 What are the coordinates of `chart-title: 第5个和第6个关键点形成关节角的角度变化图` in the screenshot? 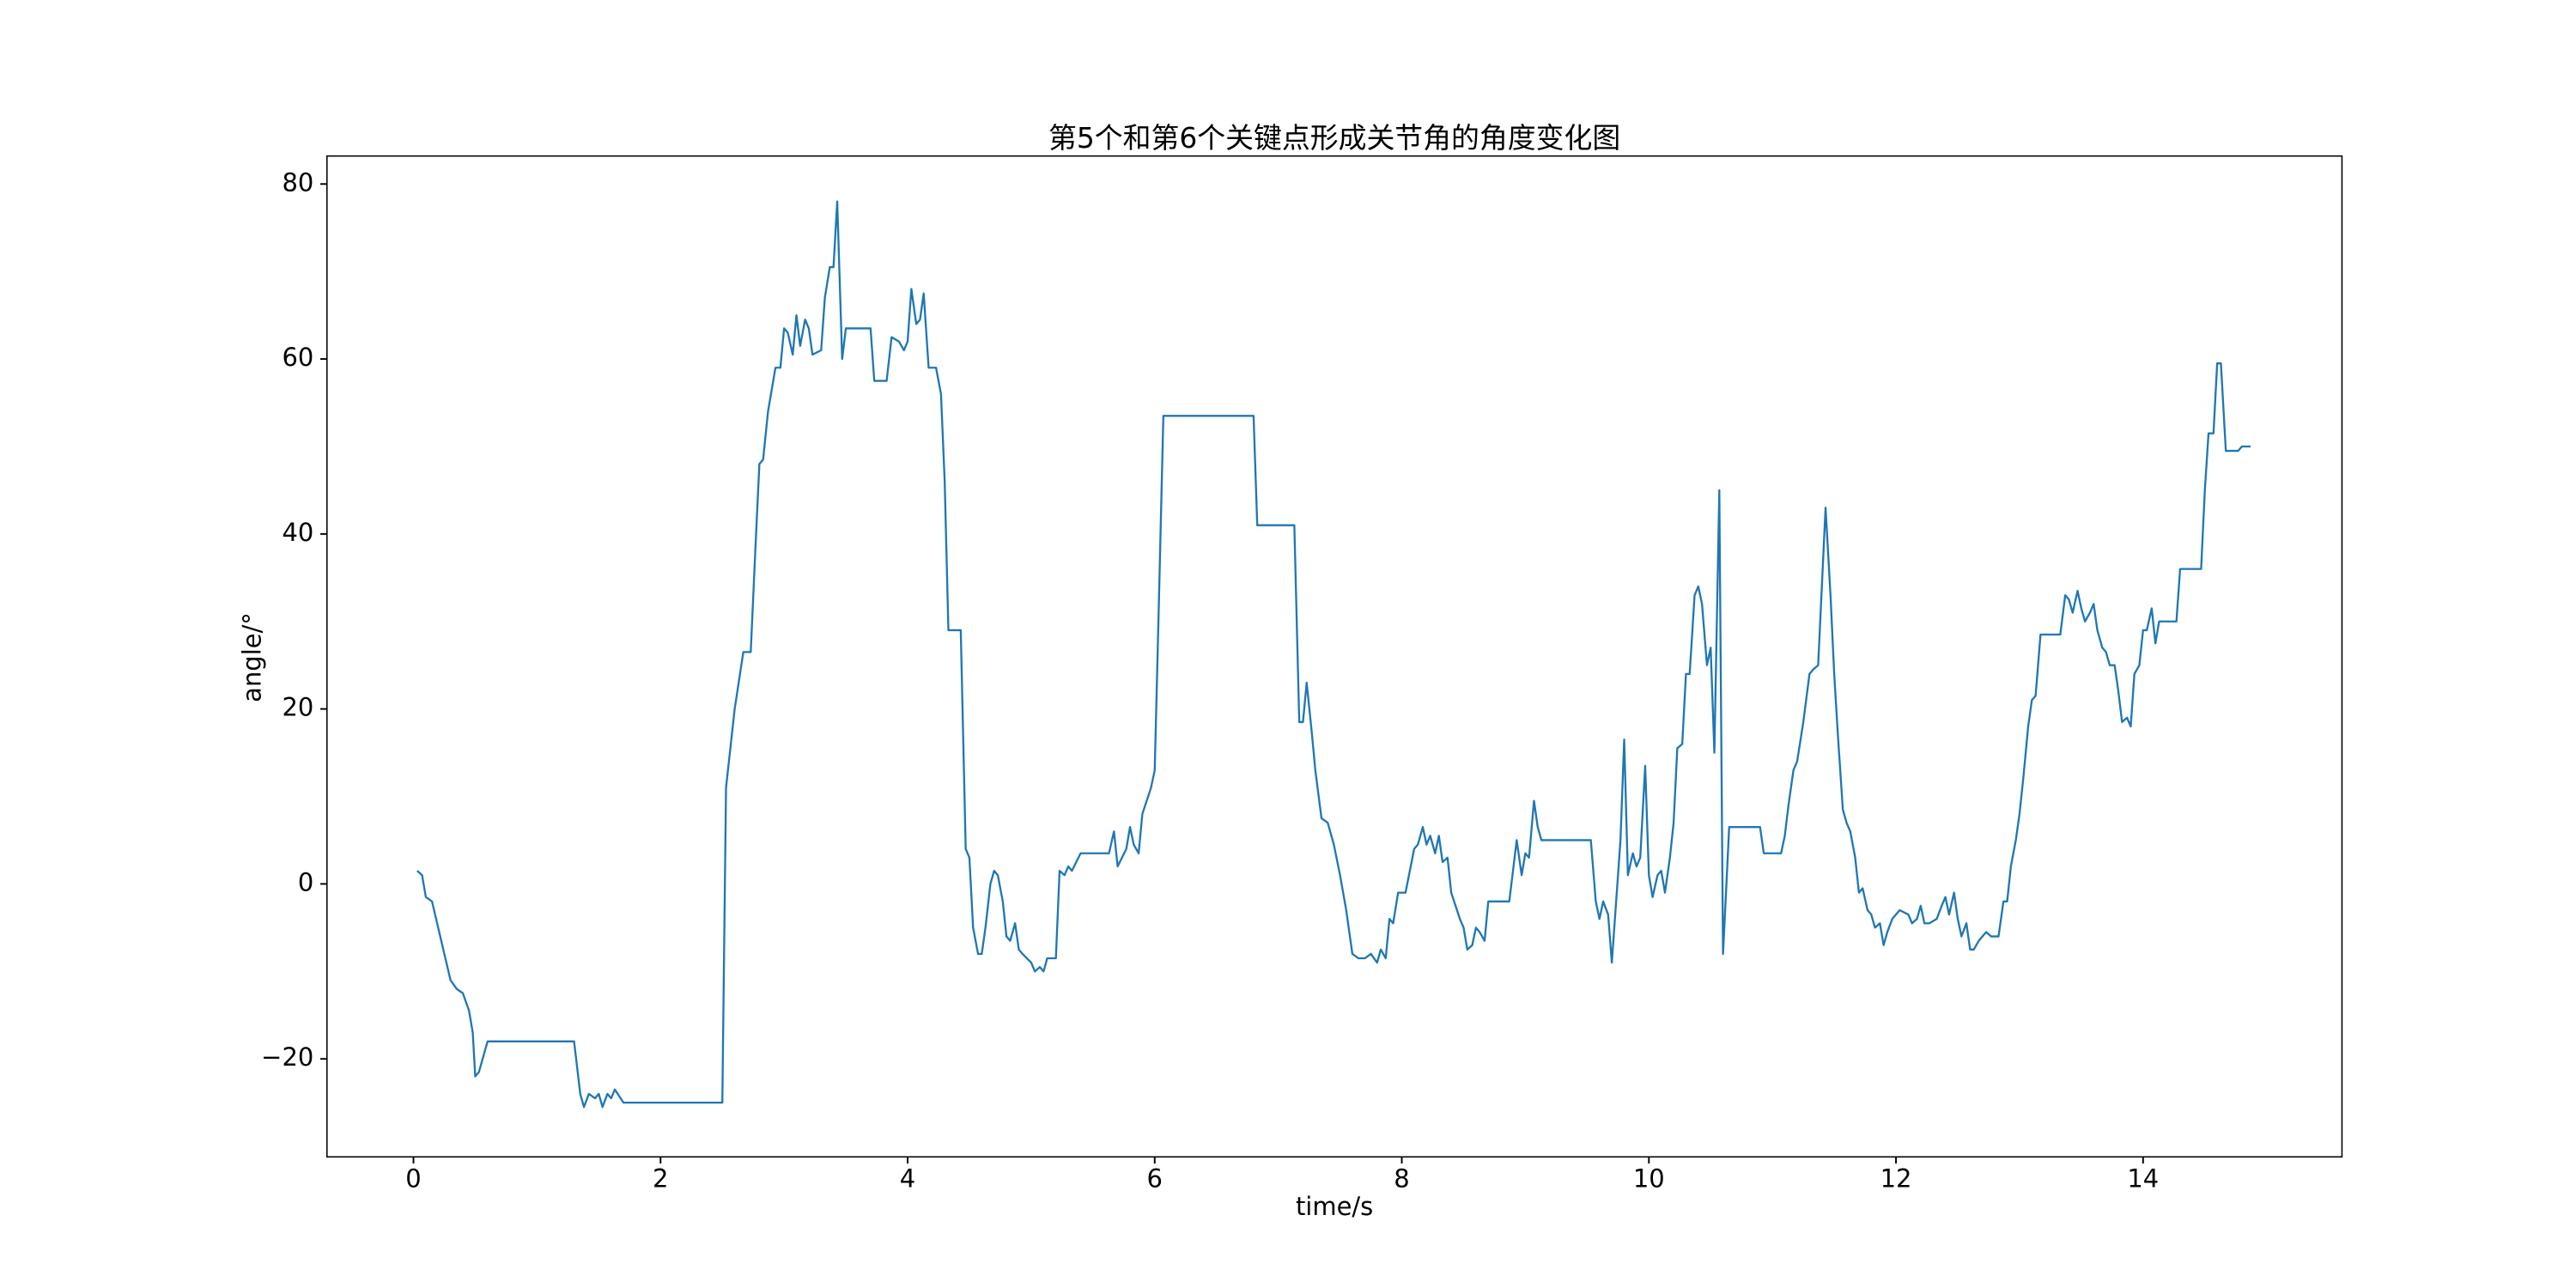 It's located at (1334, 138).